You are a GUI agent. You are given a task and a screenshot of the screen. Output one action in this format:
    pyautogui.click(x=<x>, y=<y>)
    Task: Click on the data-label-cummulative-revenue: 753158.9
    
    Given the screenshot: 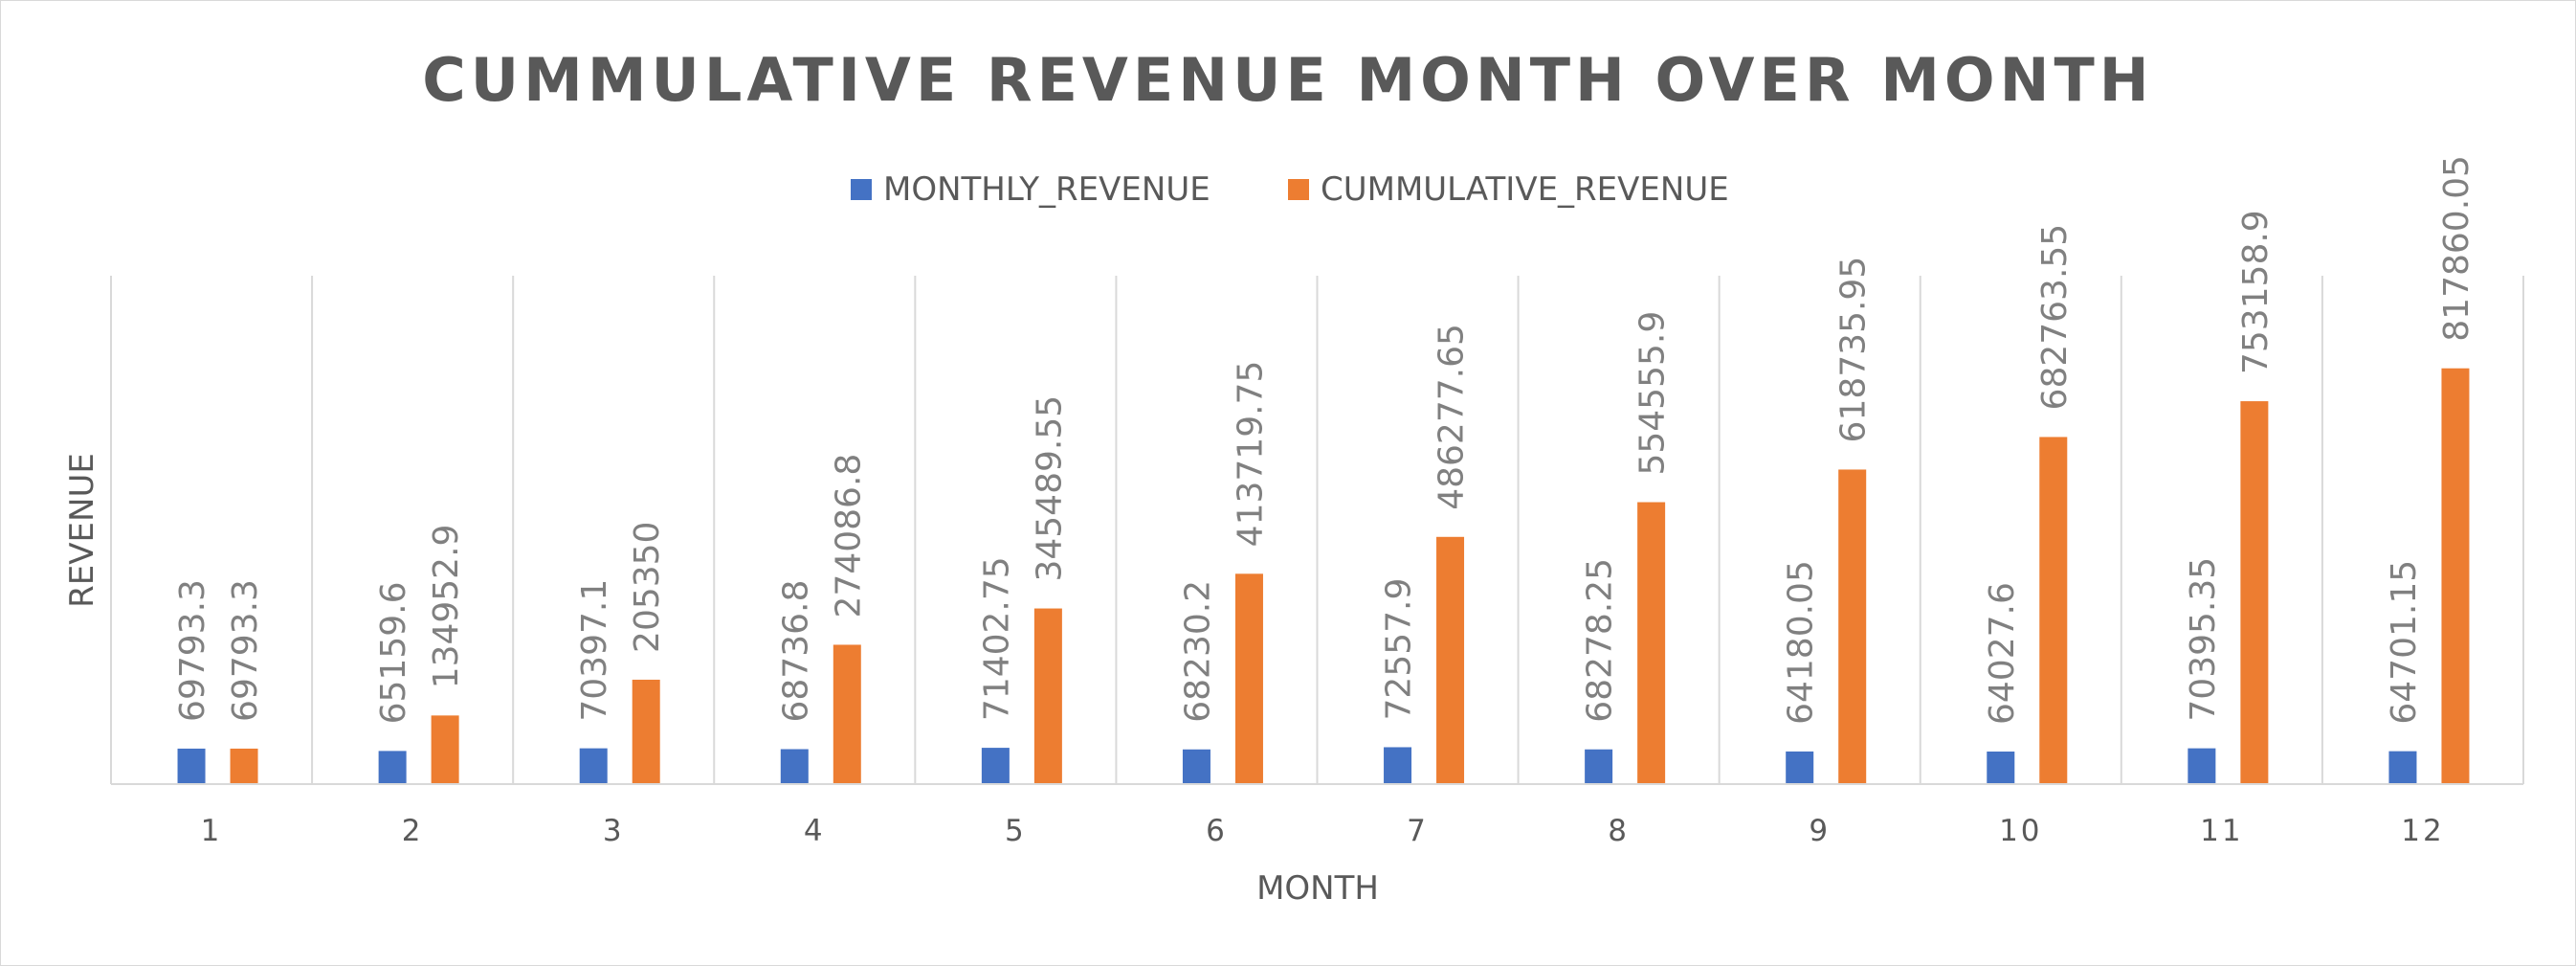 What is the action you would take?
    pyautogui.click(x=2256, y=292)
    